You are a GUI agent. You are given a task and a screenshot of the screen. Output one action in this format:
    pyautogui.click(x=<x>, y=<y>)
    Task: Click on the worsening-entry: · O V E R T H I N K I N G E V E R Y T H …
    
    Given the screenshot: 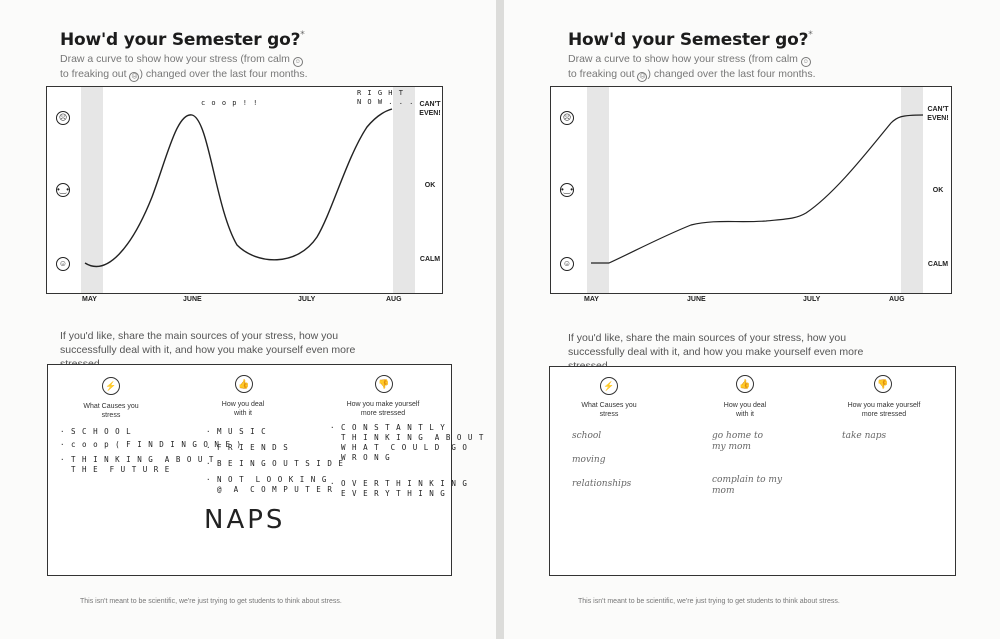 What is the action you would take?
    pyautogui.click(x=399, y=488)
    